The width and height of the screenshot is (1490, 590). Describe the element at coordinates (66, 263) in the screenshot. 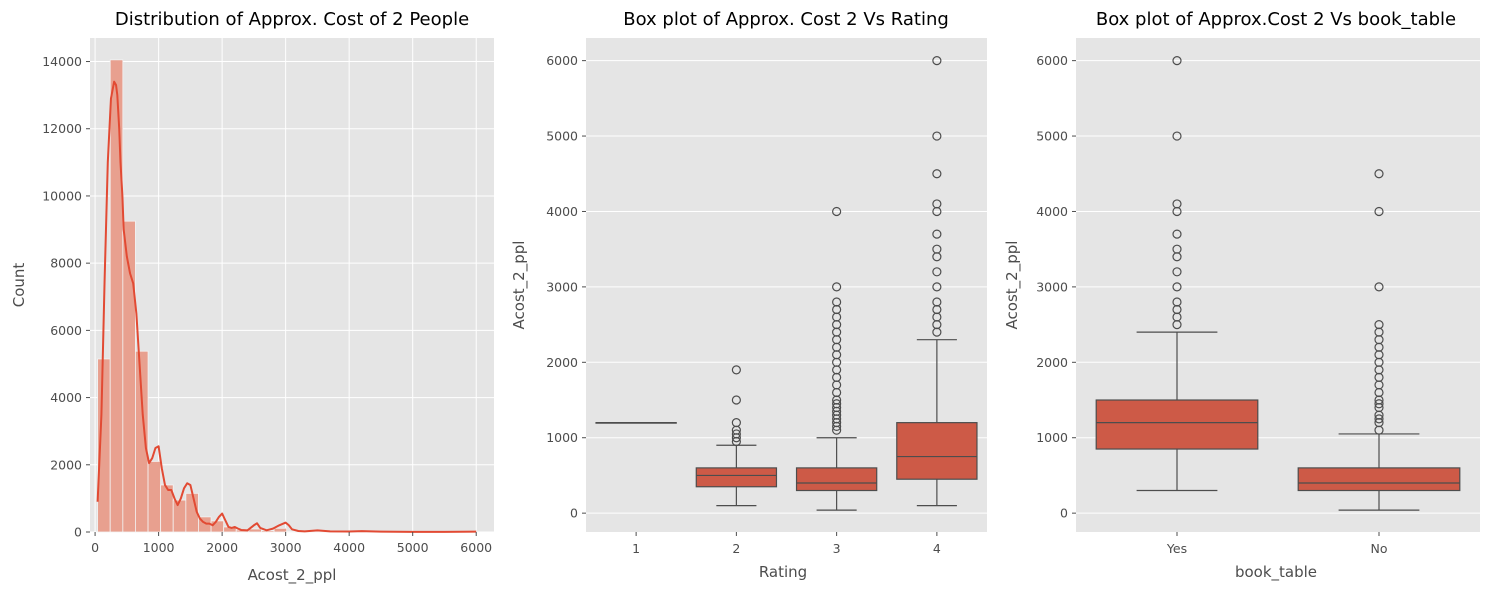

I see `y-tick-label: 8000` at that location.